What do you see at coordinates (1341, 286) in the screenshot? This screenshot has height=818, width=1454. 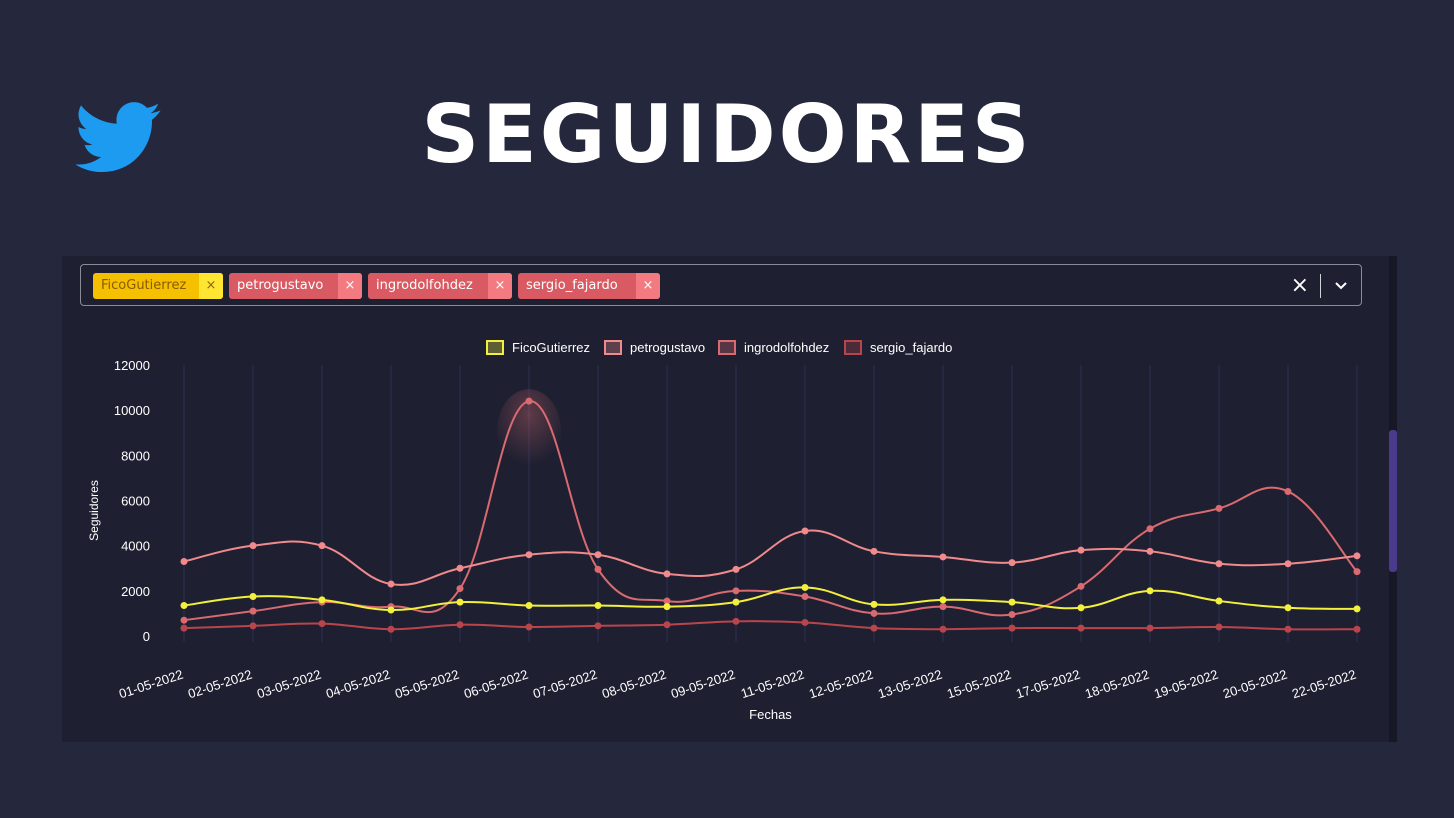 I see `chevron-down-icon` at bounding box center [1341, 286].